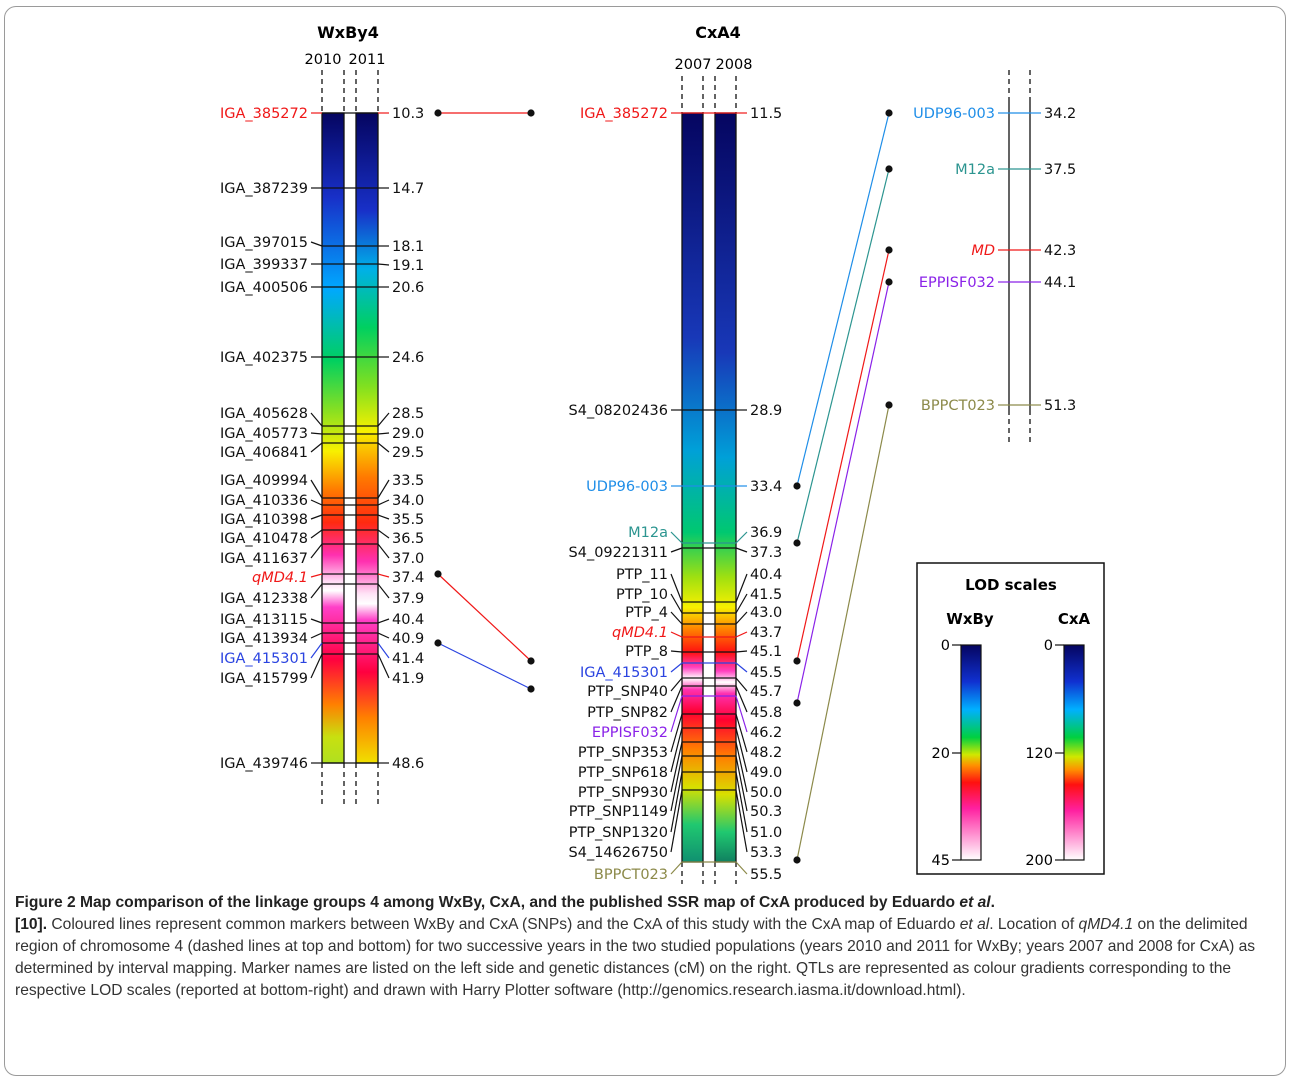 This screenshot has height=1081, width=1290. I want to click on cxa4-marker-position: 50.0, so click(766, 793).